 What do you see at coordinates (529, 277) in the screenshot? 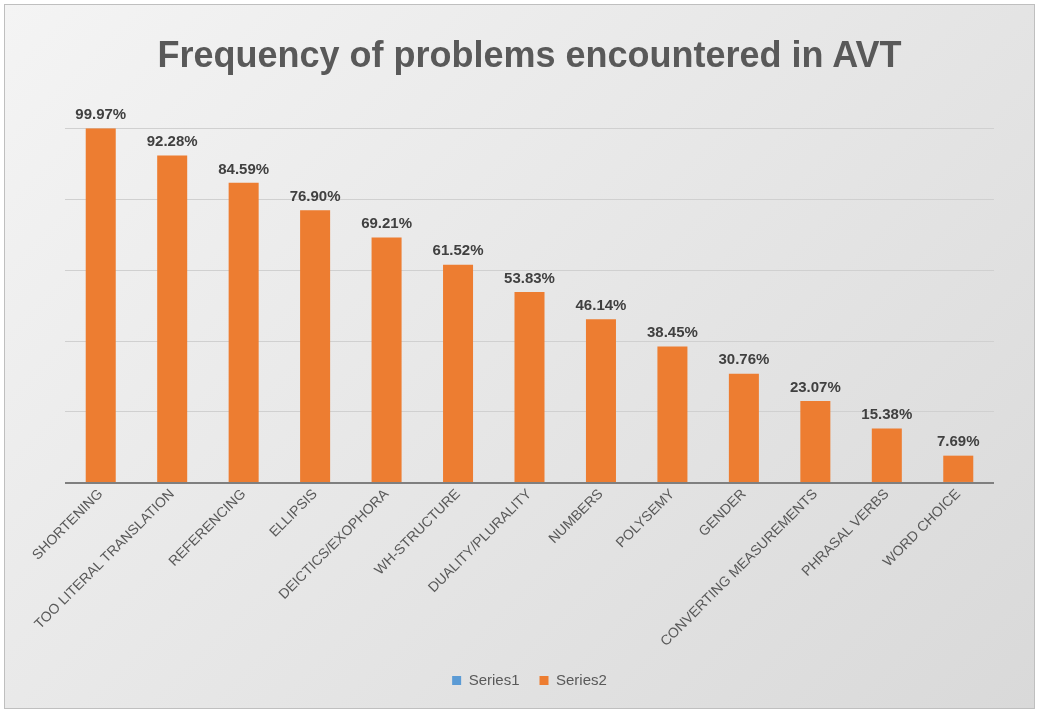
I see `data-label: 53.83%` at bounding box center [529, 277].